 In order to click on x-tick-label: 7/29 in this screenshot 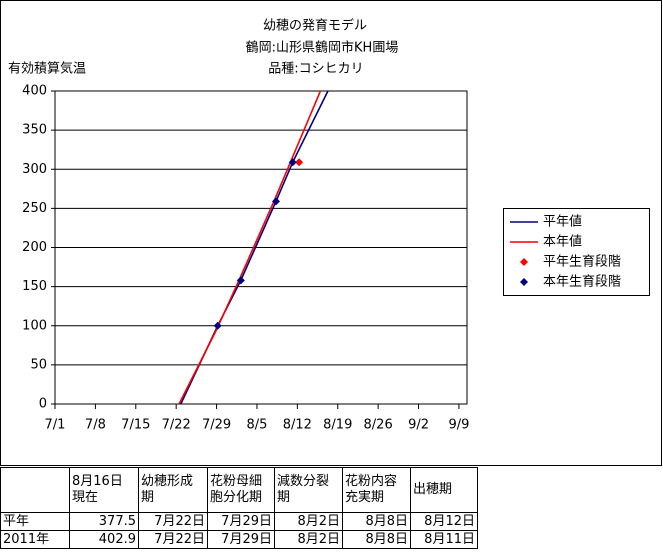, I will do `click(216, 425)`.